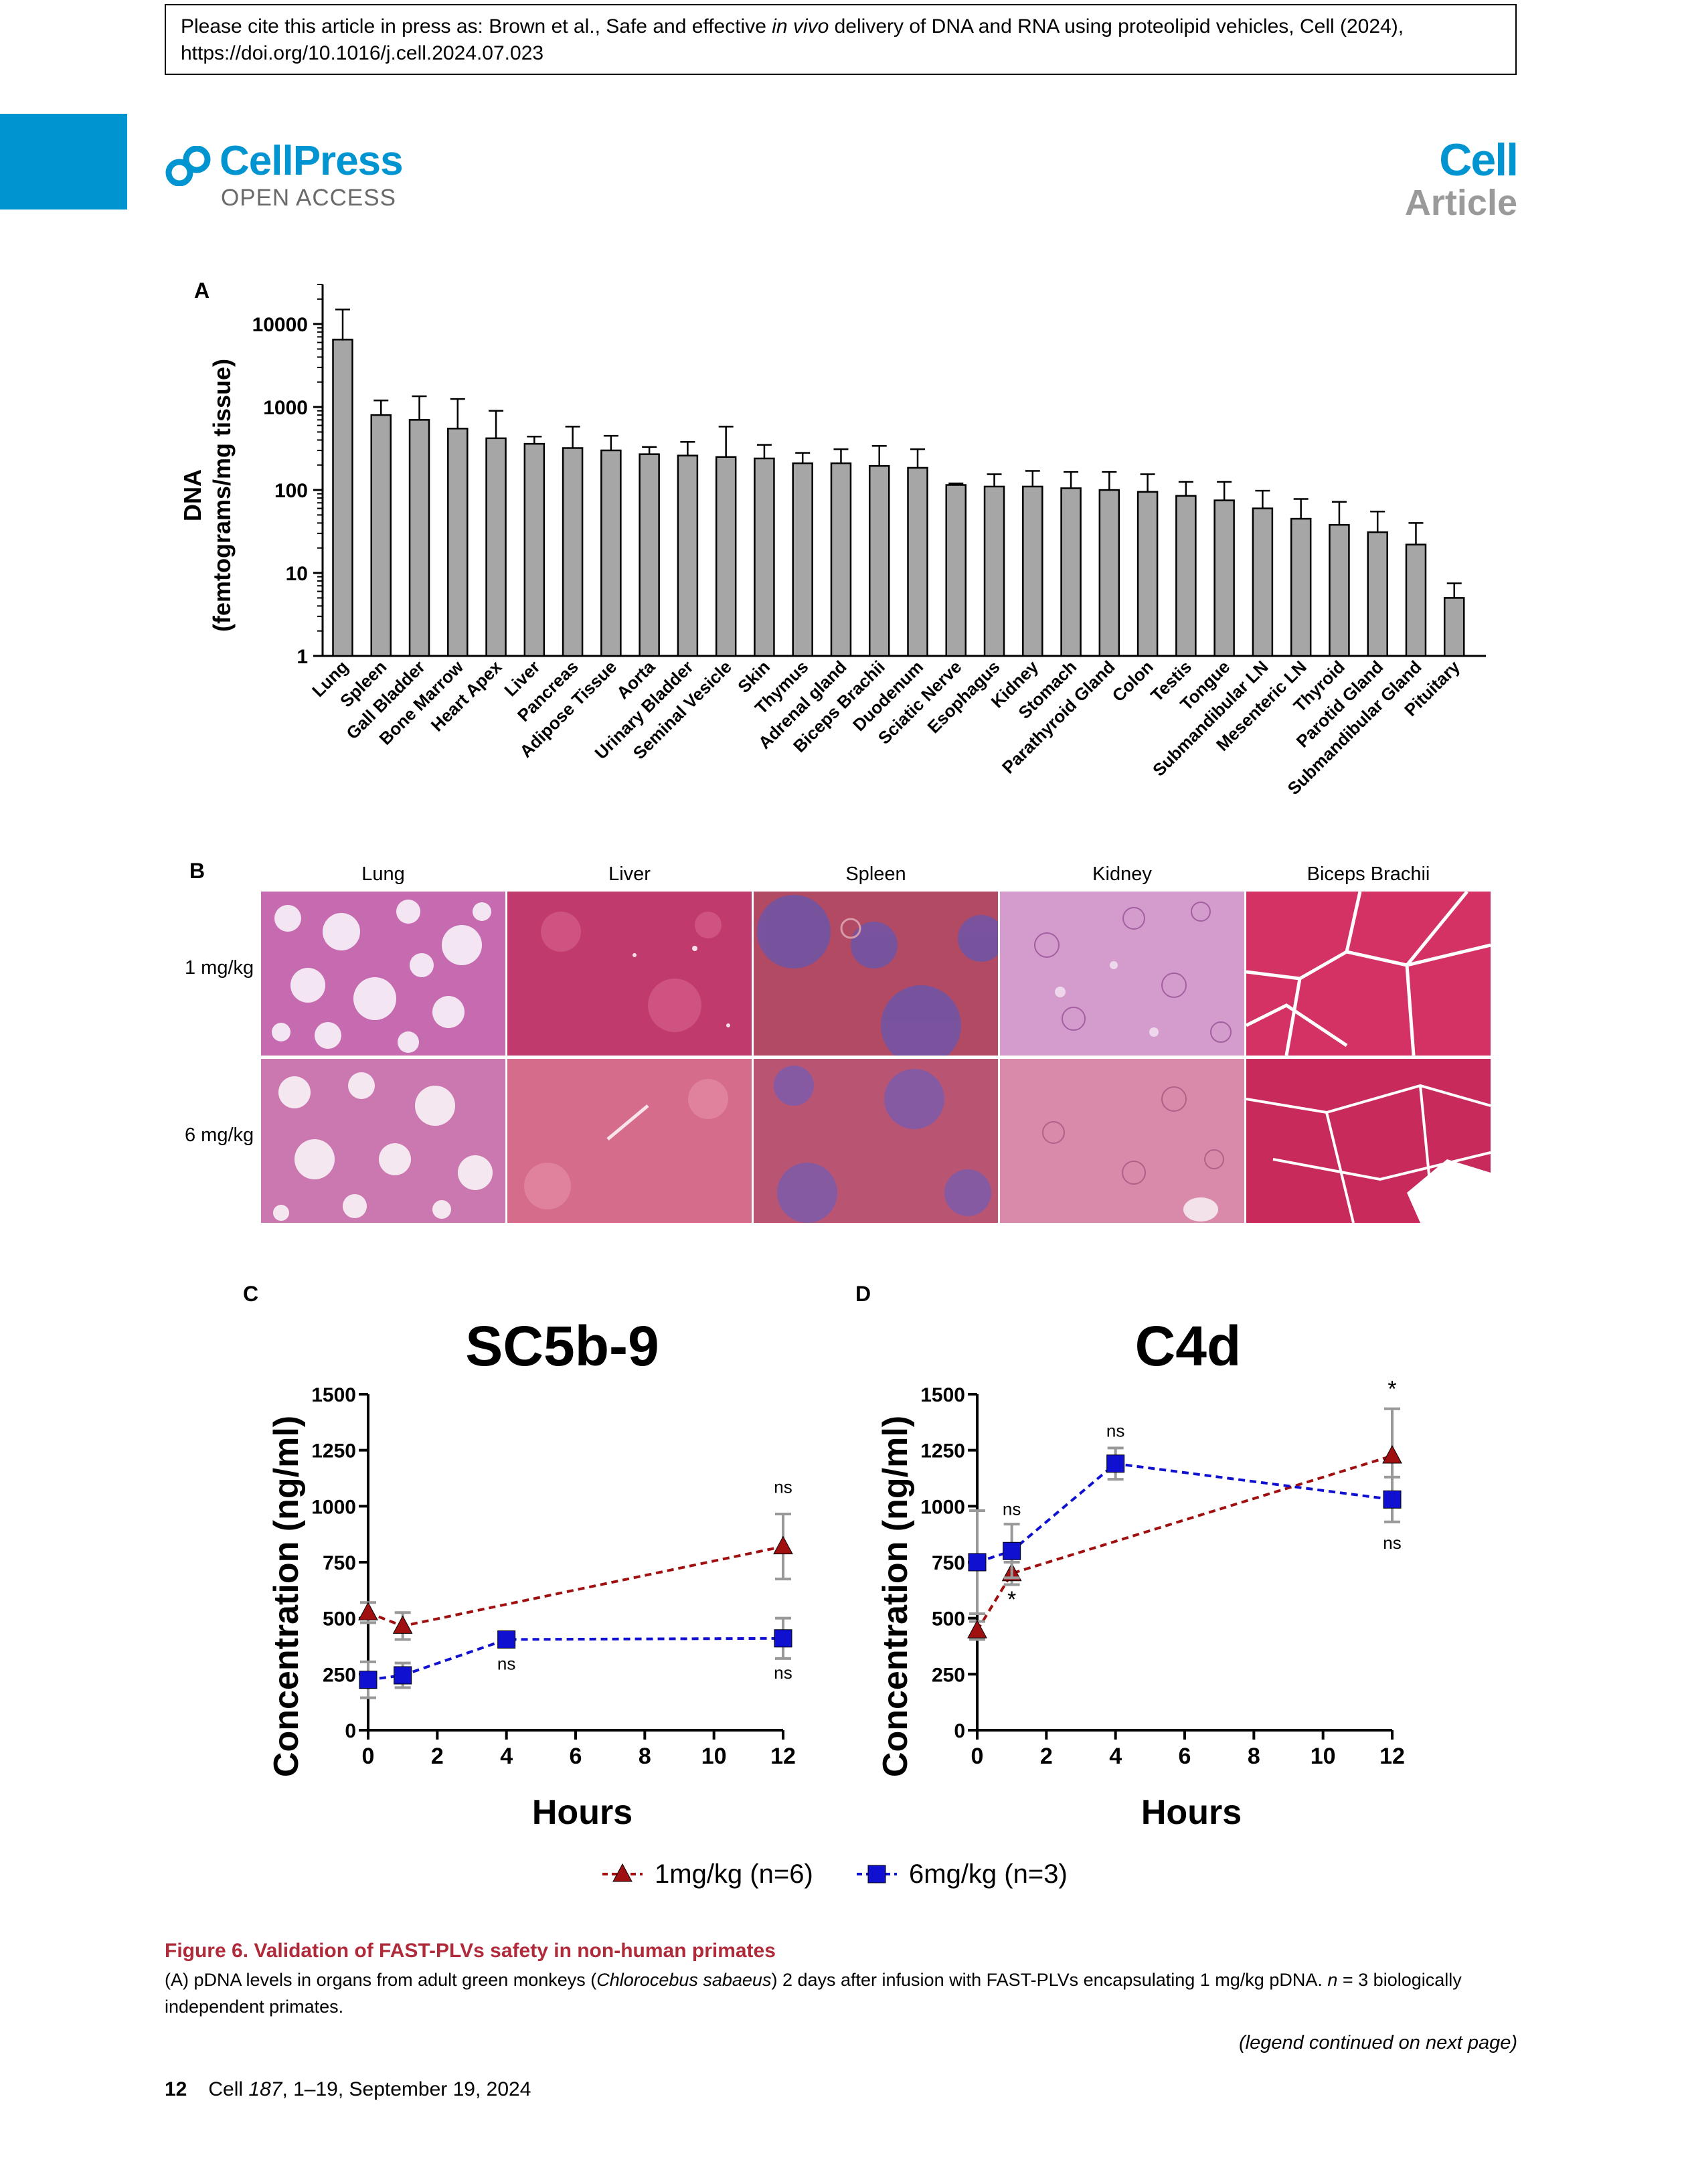 This screenshot has width=1682, height=2184. I want to click on histology-image-biceps-1mg, so click(1368, 974).